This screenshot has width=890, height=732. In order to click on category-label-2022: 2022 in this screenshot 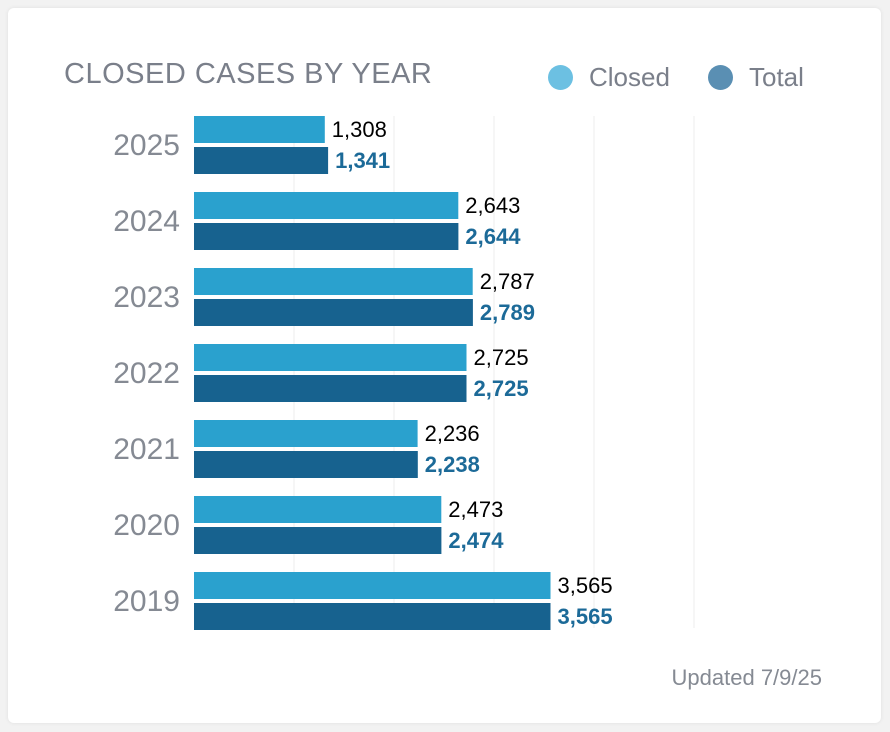, I will do `click(146, 373)`.